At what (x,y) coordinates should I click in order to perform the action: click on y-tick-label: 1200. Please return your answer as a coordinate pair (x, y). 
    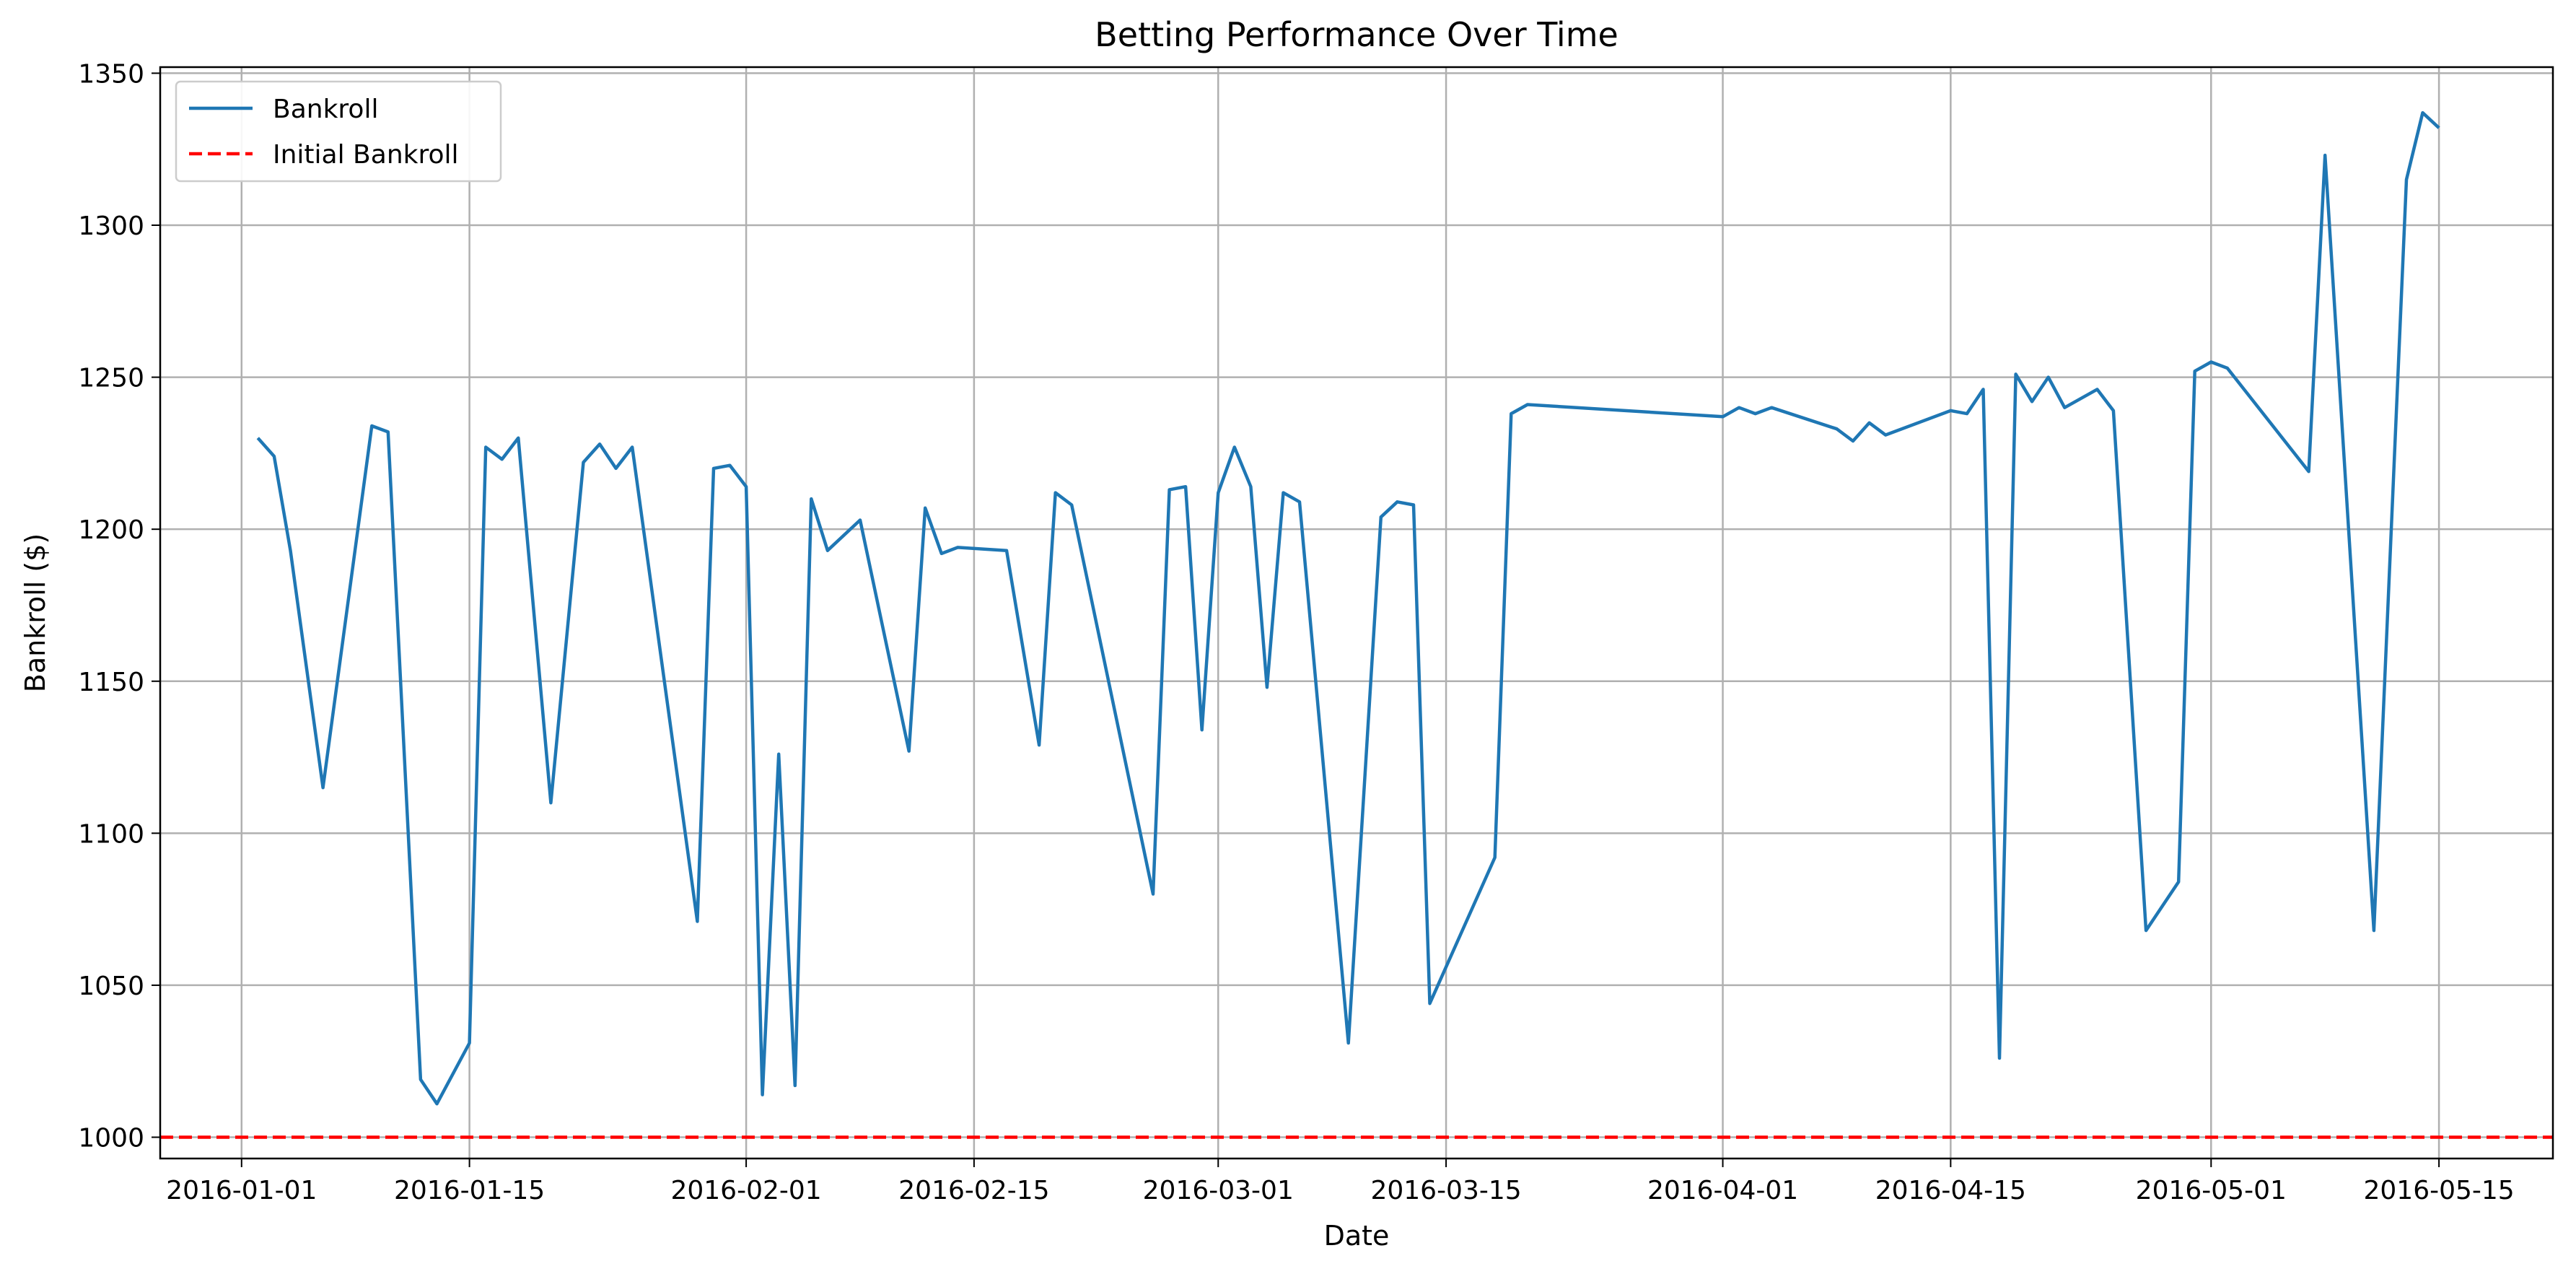
    Looking at the image, I should click on (111, 530).